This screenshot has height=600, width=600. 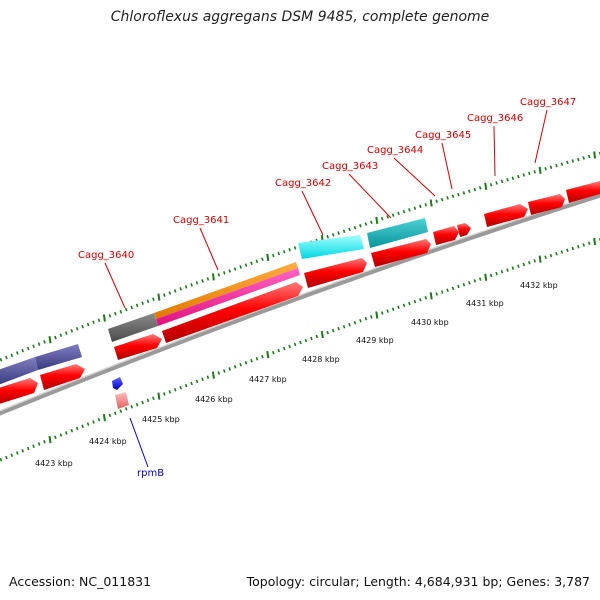 What do you see at coordinates (443, 135) in the screenshot?
I see `gene-label: Cagg_3645` at bounding box center [443, 135].